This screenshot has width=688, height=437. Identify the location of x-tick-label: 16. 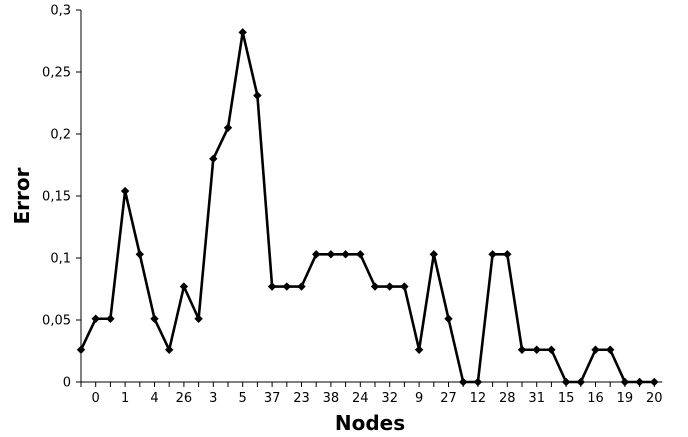
(595, 398).